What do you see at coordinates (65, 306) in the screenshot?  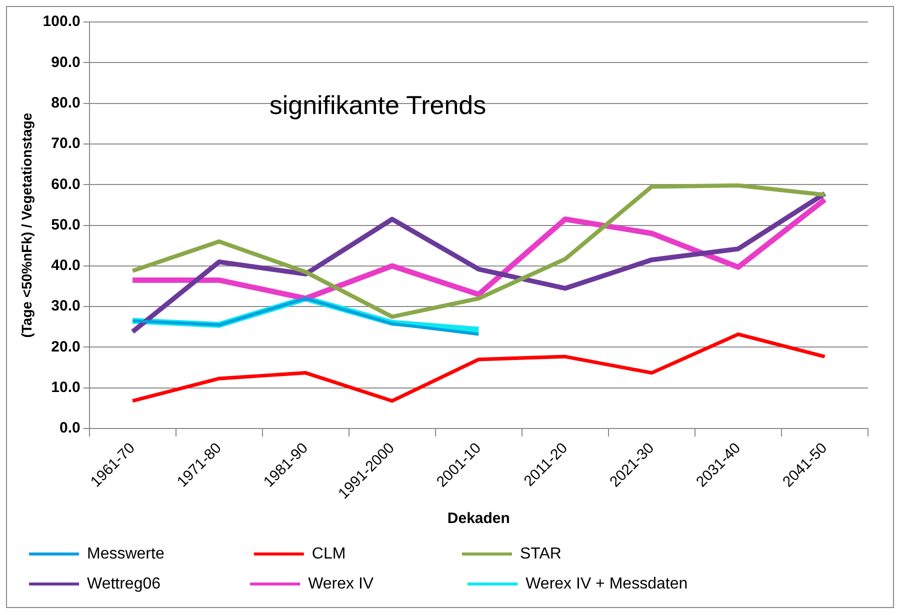 I see `y-tick-label: 30.0` at bounding box center [65, 306].